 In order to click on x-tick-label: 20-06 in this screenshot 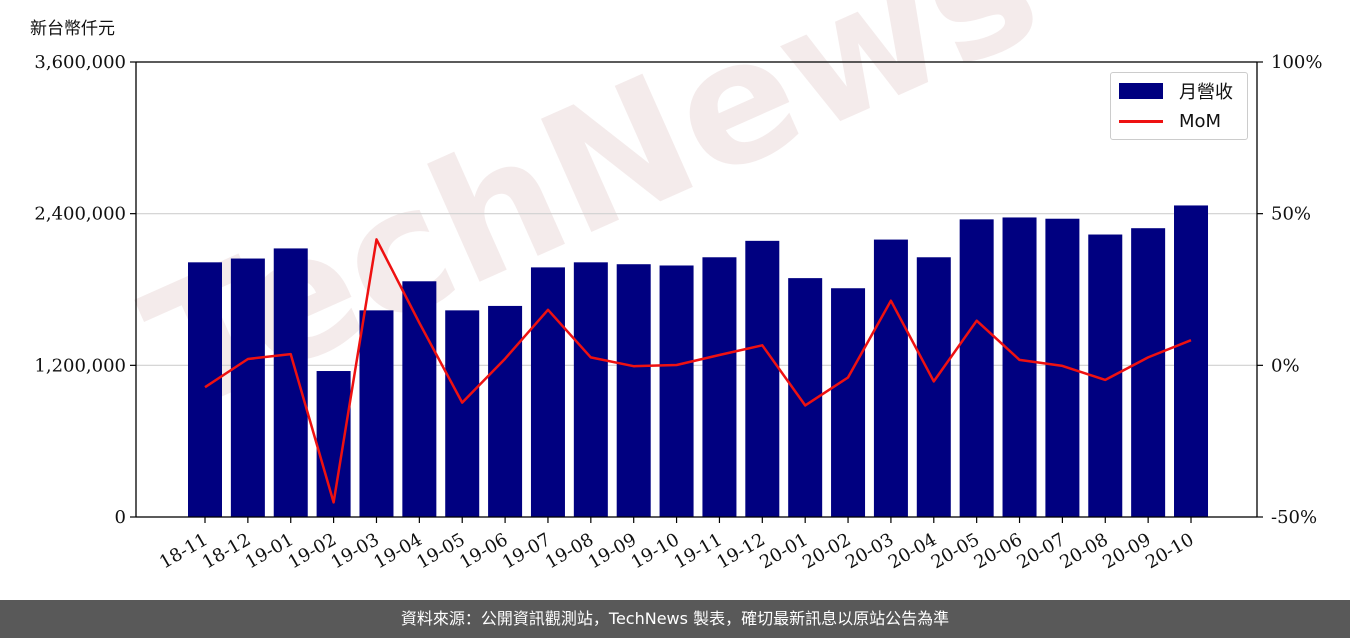, I will do `click(998, 551)`.